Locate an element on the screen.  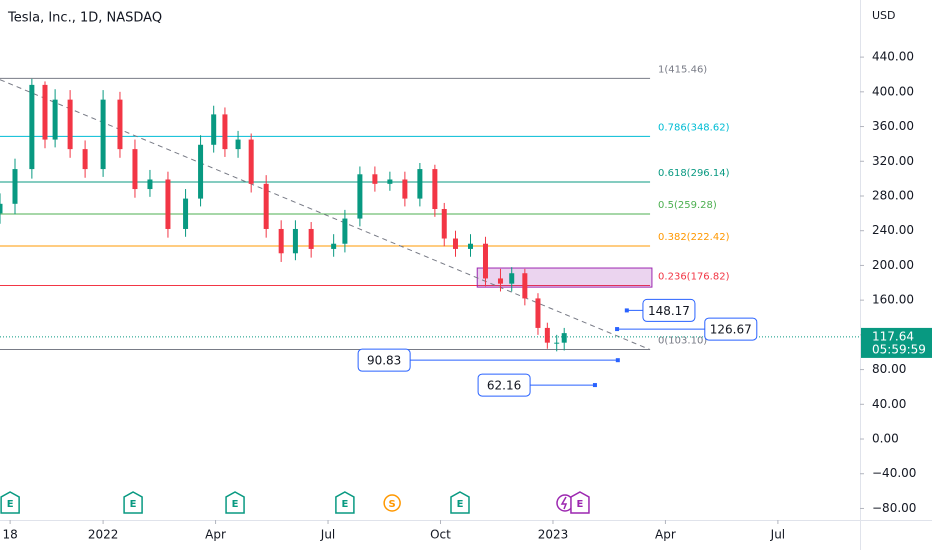
y-tick-label: −80.00 is located at coordinates (894, 508).